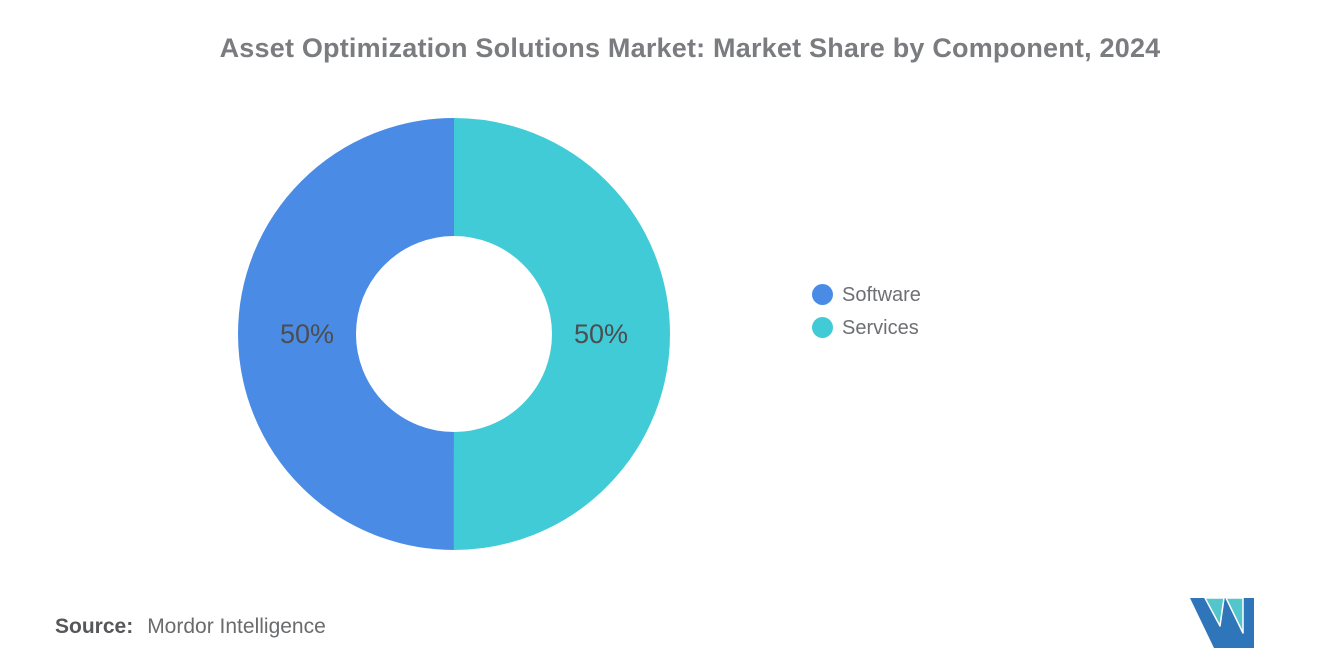 This screenshot has width=1320, height=665. I want to click on legend-label-services: Services, so click(880, 327).